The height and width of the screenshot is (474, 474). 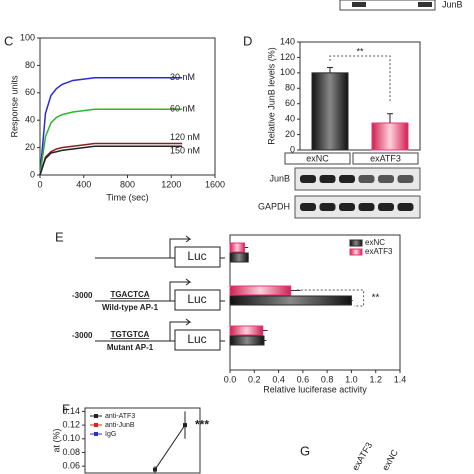 I want to click on x-tick-label: exATF3, so click(x=385, y=158).